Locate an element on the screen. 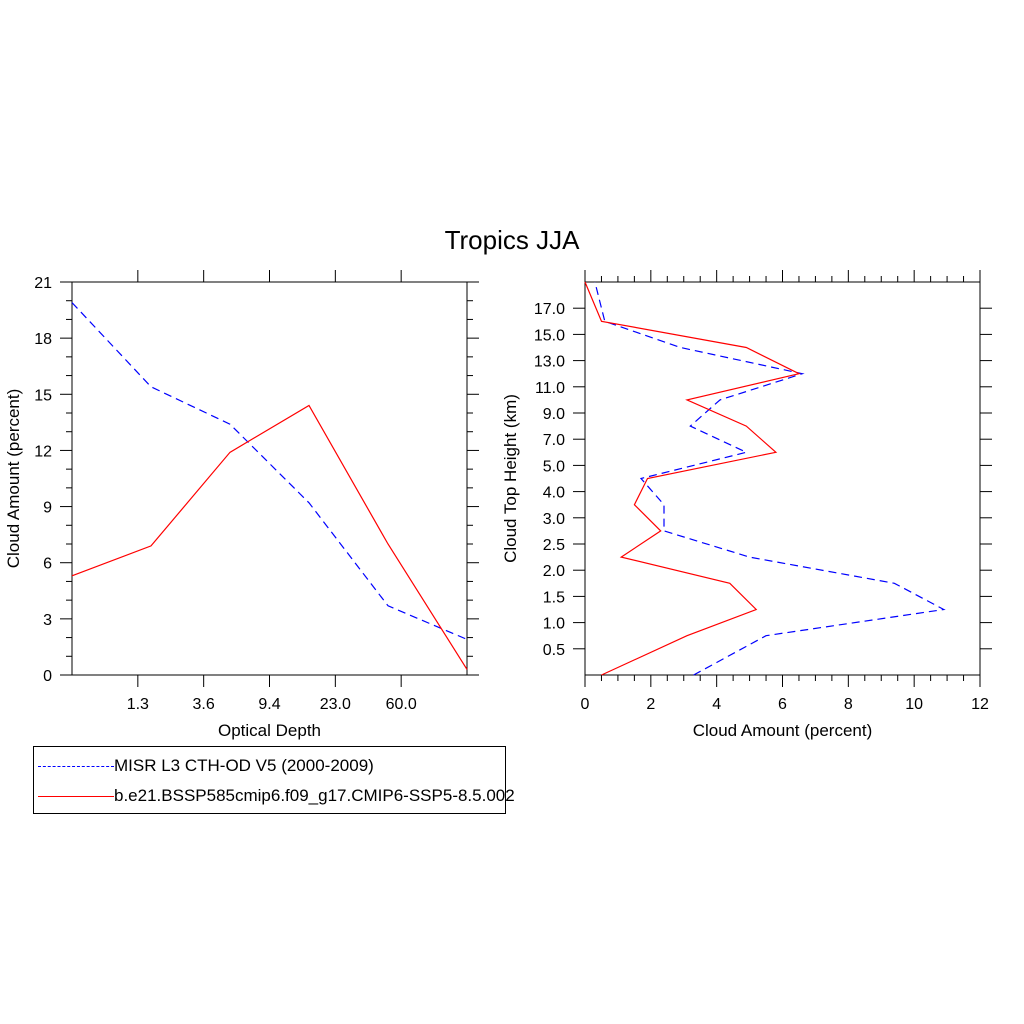 This screenshot has height=1024, width=1024. y-tick-label: 3.0 is located at coordinates (554, 519).